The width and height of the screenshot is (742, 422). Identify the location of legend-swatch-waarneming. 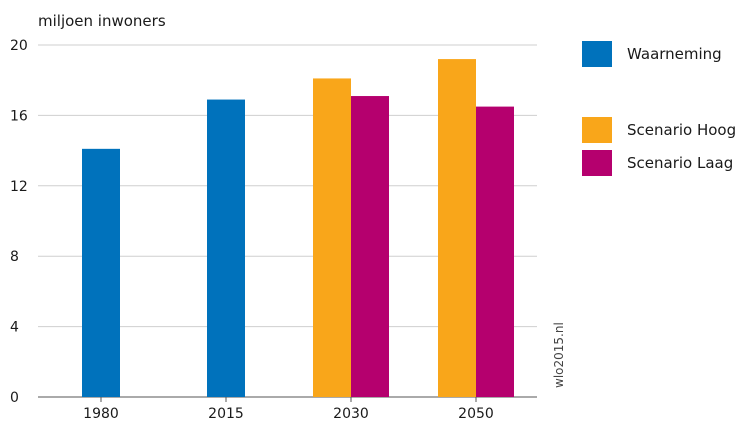
(597, 54).